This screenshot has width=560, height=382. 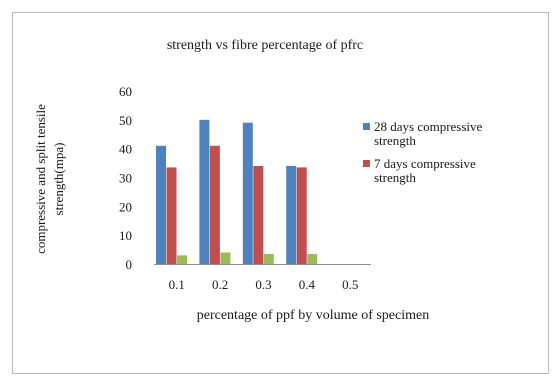 I want to click on y-tick-label: 0, so click(x=129, y=264).